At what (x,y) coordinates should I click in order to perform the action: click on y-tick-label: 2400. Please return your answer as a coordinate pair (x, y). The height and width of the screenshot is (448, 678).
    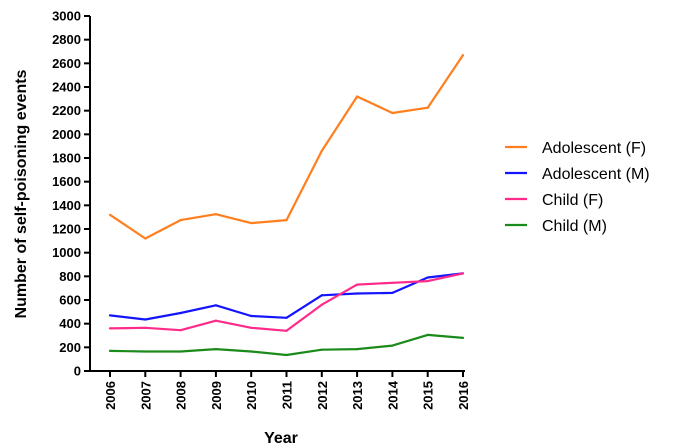
    Looking at the image, I should click on (66, 87).